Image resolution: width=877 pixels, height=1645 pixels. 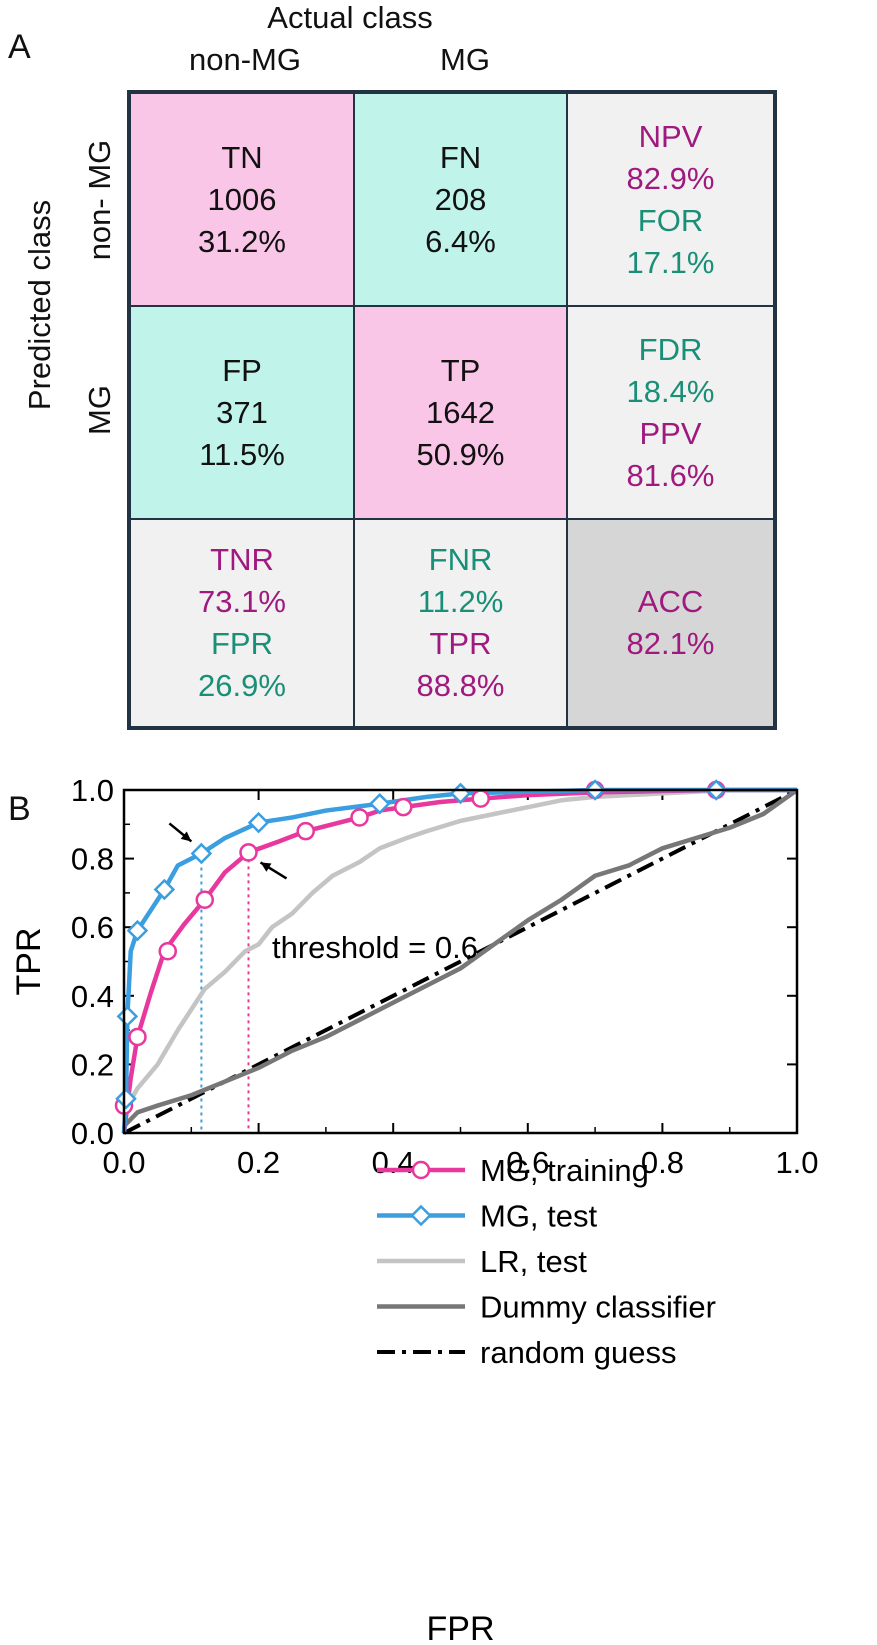 What do you see at coordinates (29, 962) in the screenshot?
I see `y-axis-label: TPR` at bounding box center [29, 962].